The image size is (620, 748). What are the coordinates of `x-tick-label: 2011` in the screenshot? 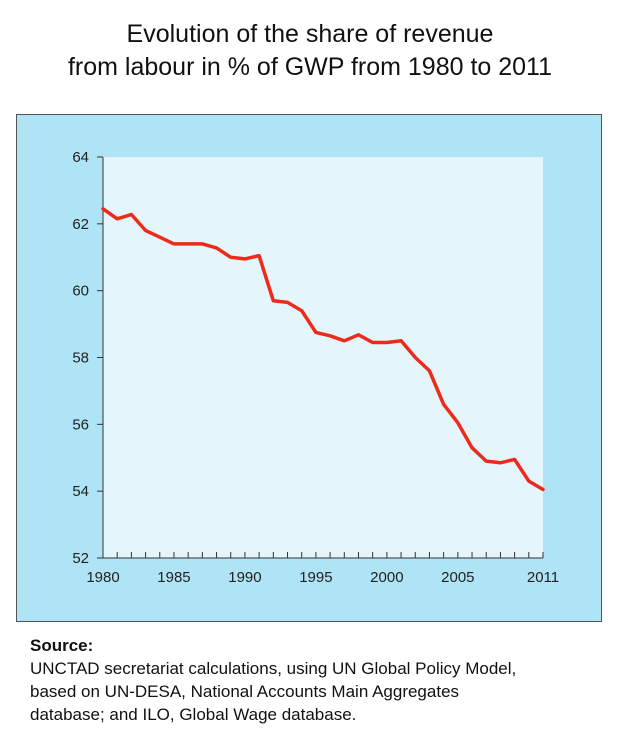 It's located at (543, 577).